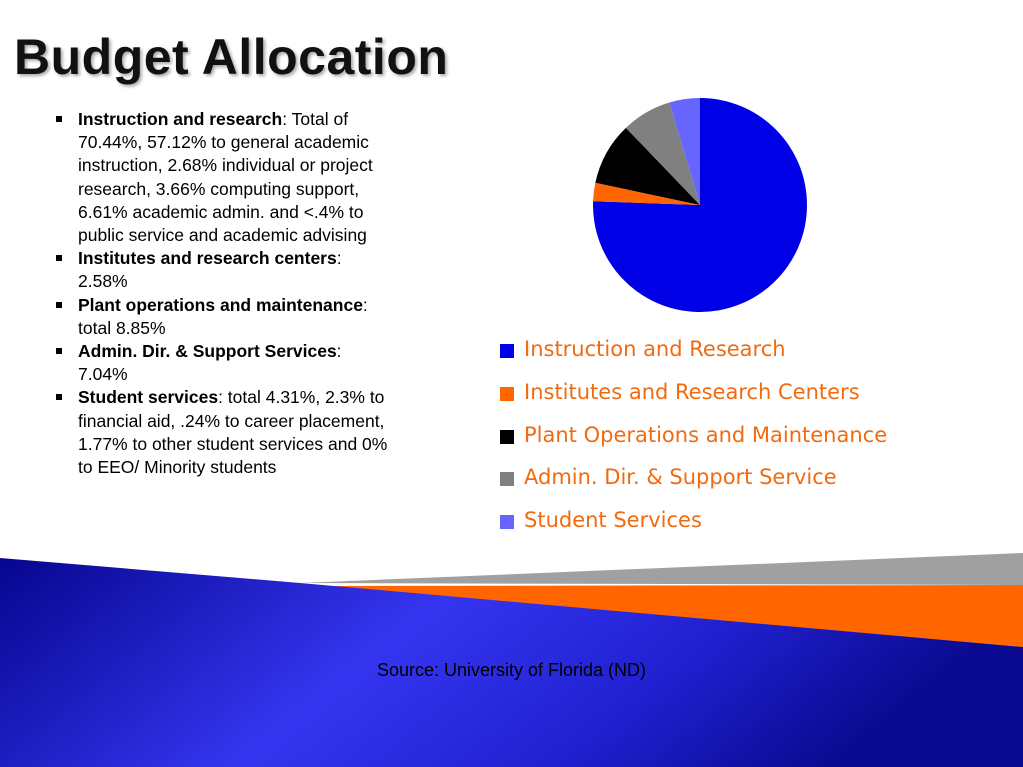 The width and height of the screenshot is (1023, 767). I want to click on legend-label: Student Services, so click(613, 520).